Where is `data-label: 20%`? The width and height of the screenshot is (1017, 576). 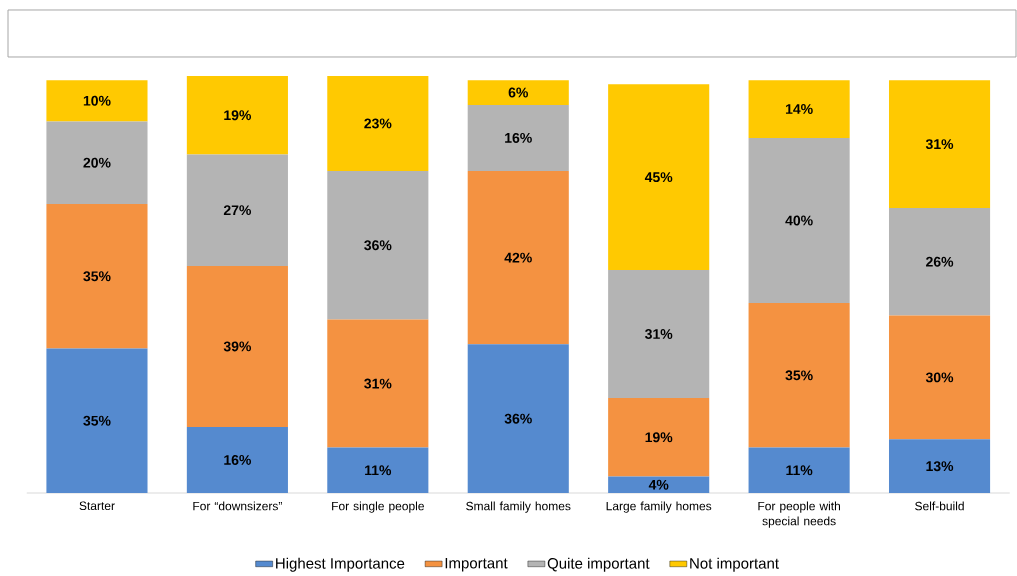
data-label: 20% is located at coordinates (97, 162).